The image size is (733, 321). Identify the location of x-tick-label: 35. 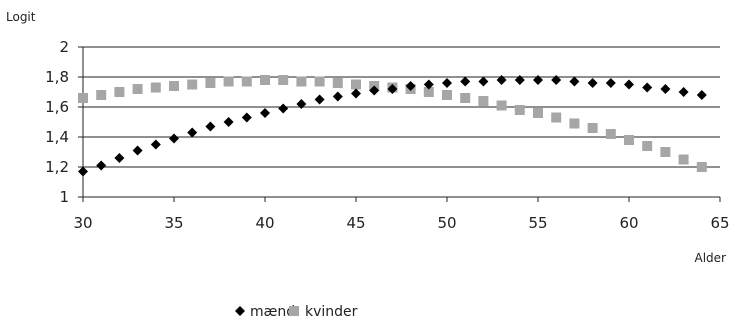
(173, 223).